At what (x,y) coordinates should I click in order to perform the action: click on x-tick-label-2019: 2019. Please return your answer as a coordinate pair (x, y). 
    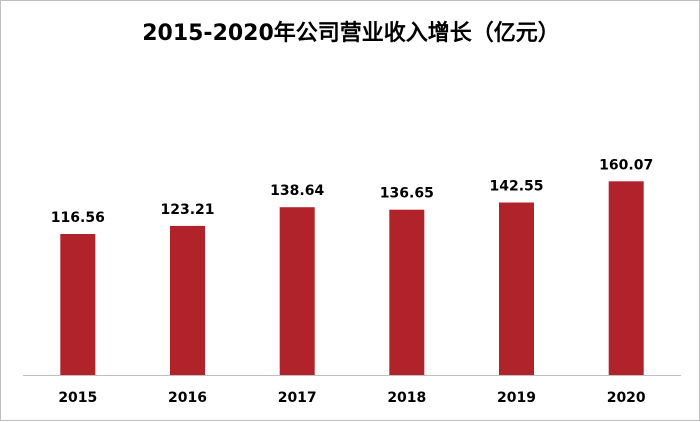
    Looking at the image, I should click on (516, 398).